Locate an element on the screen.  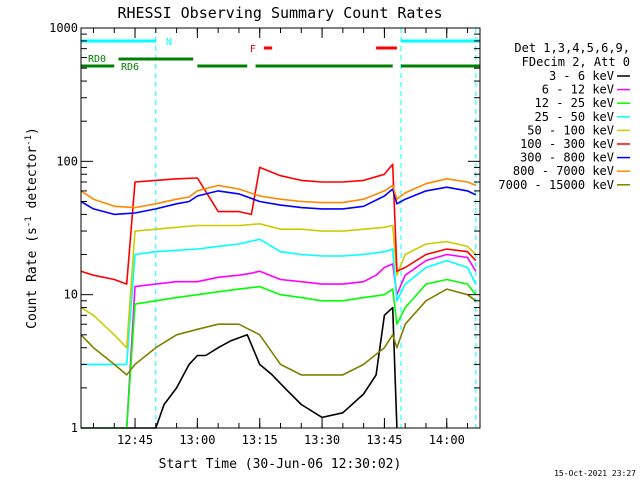
y-axis-label: Count Rate (s-1 detector-1) is located at coordinates (32, 228).